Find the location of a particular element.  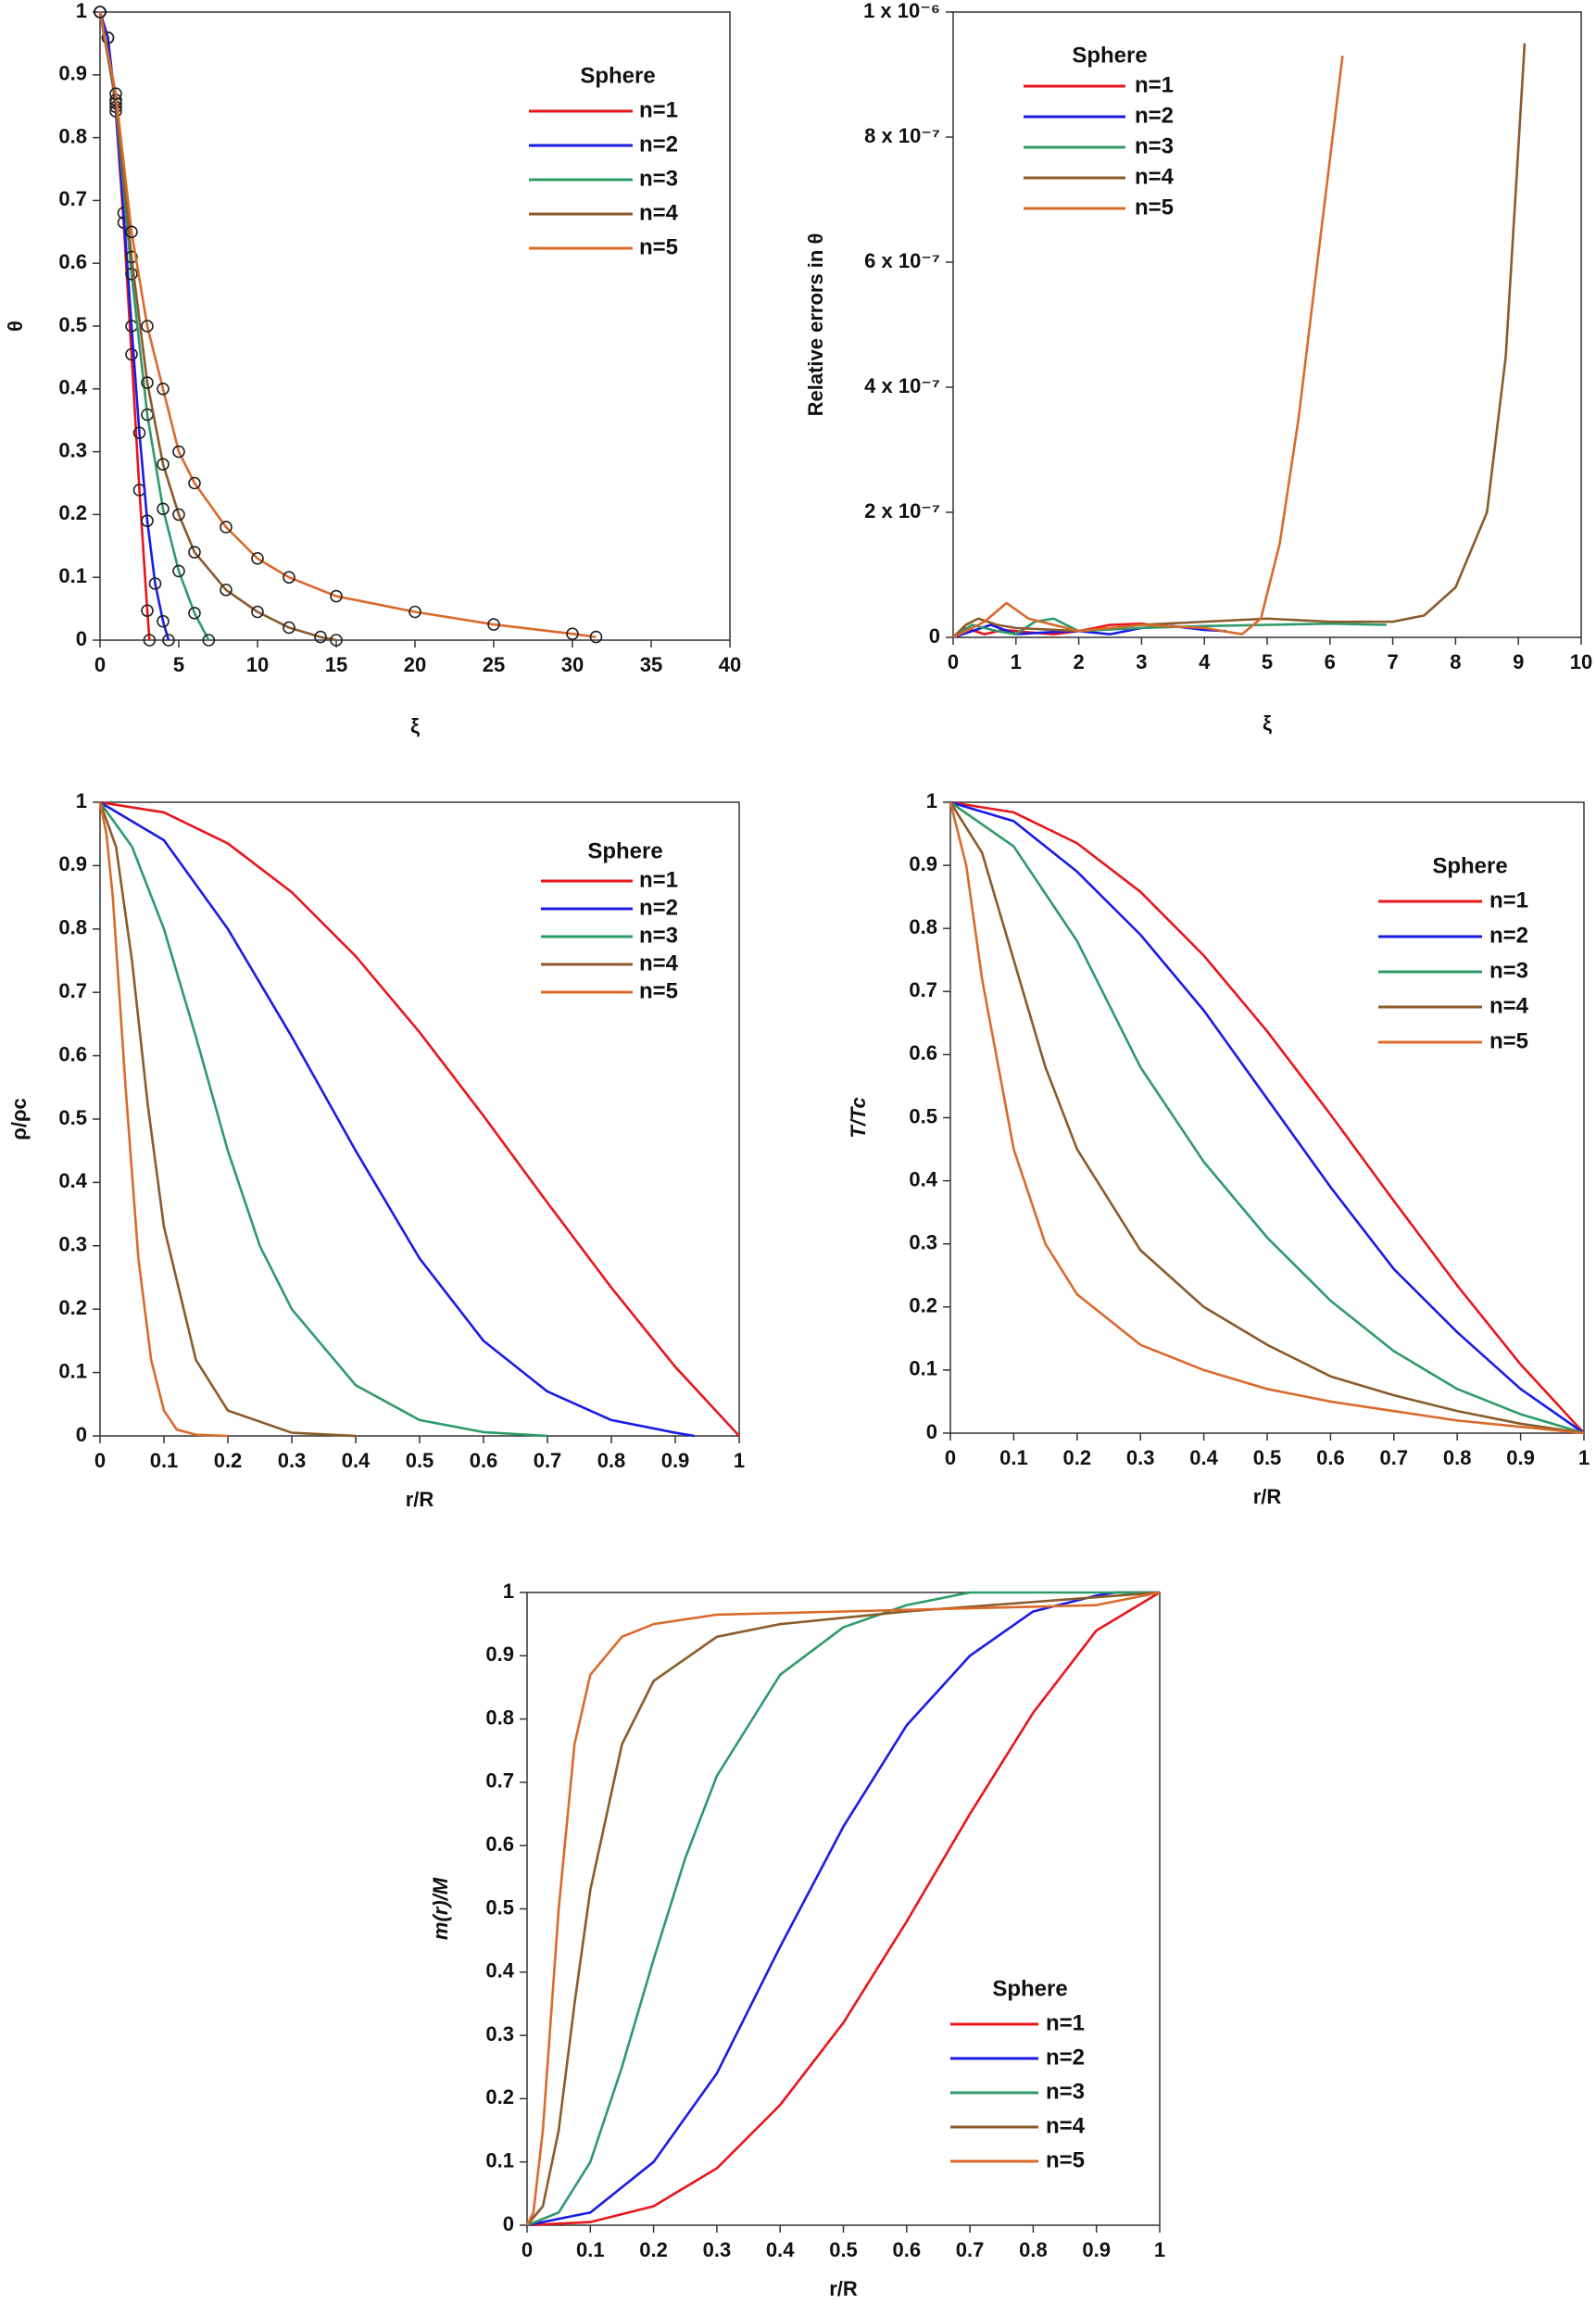

x-tick-label: 4 is located at coordinates (1205, 661).